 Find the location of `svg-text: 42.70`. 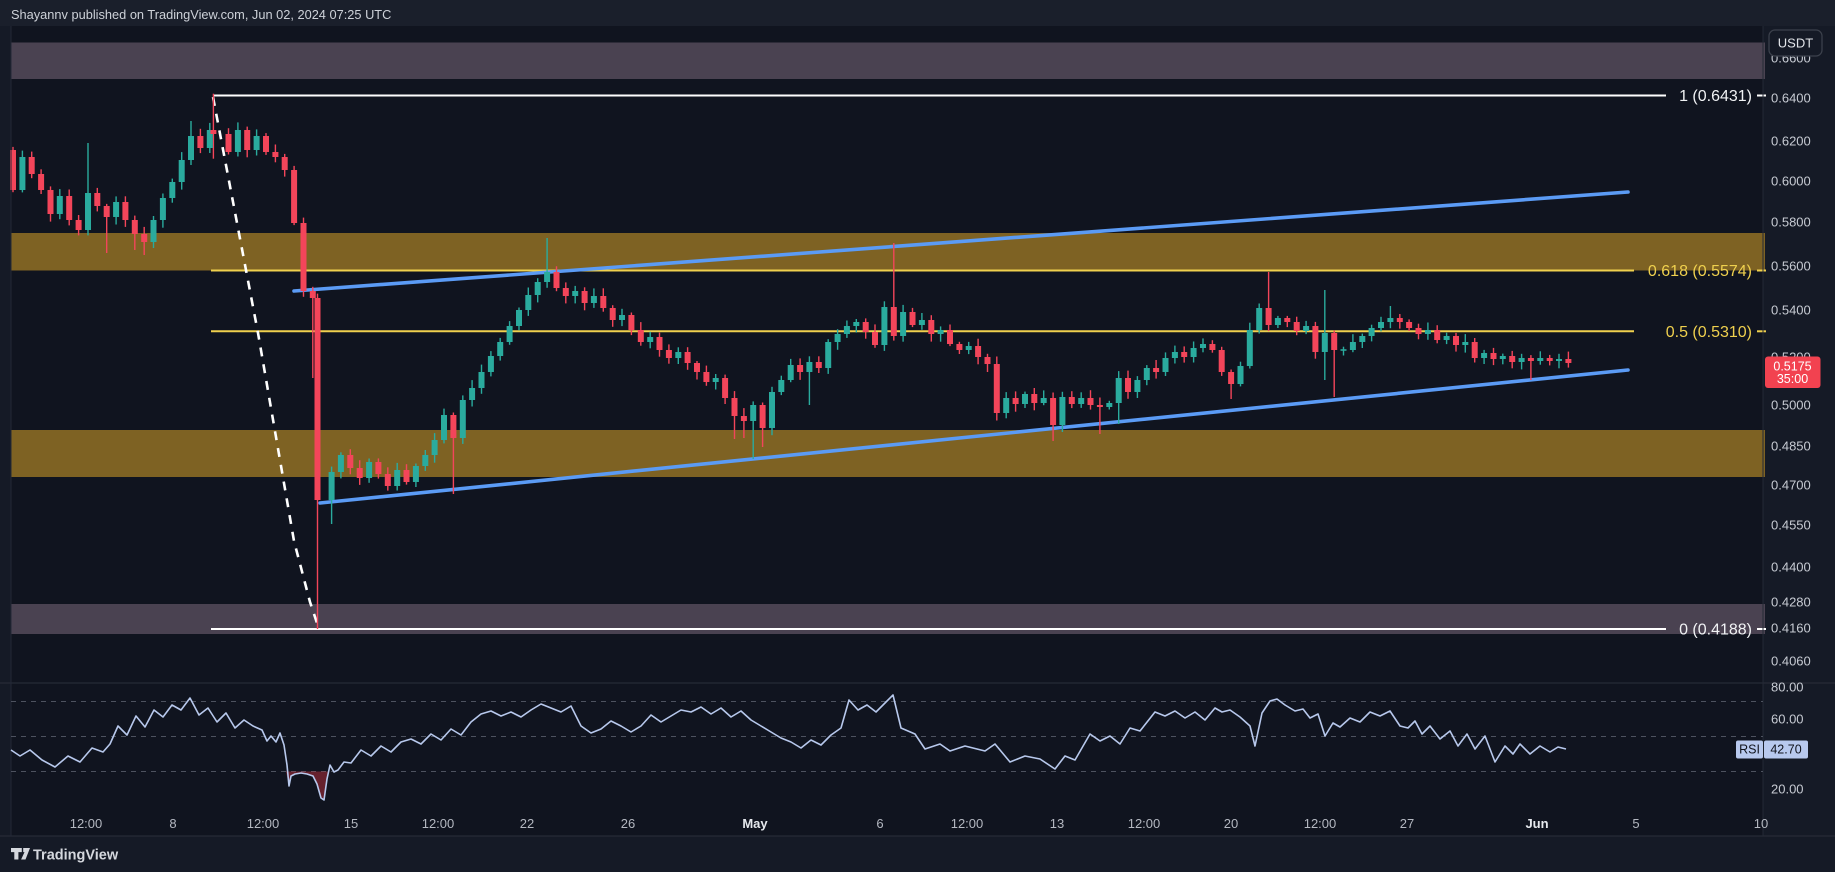

svg-text: 42.70 is located at coordinates (1785, 750).